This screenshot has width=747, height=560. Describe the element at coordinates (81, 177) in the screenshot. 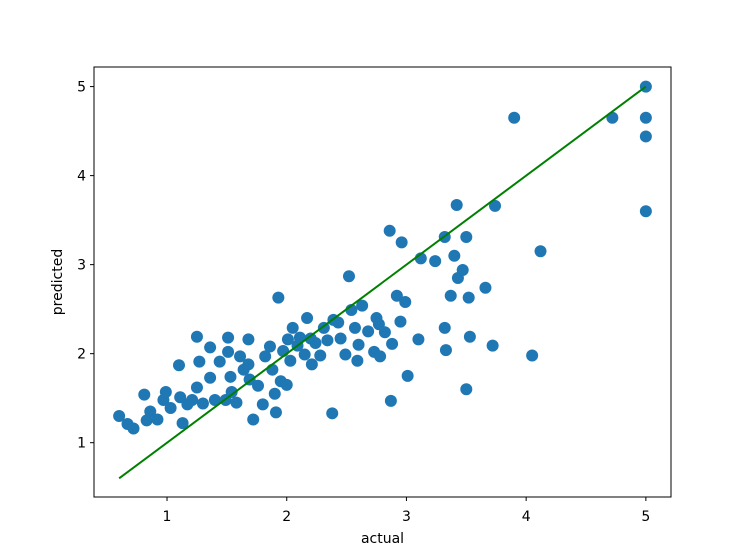

I see `y-tick-label: 4` at that location.